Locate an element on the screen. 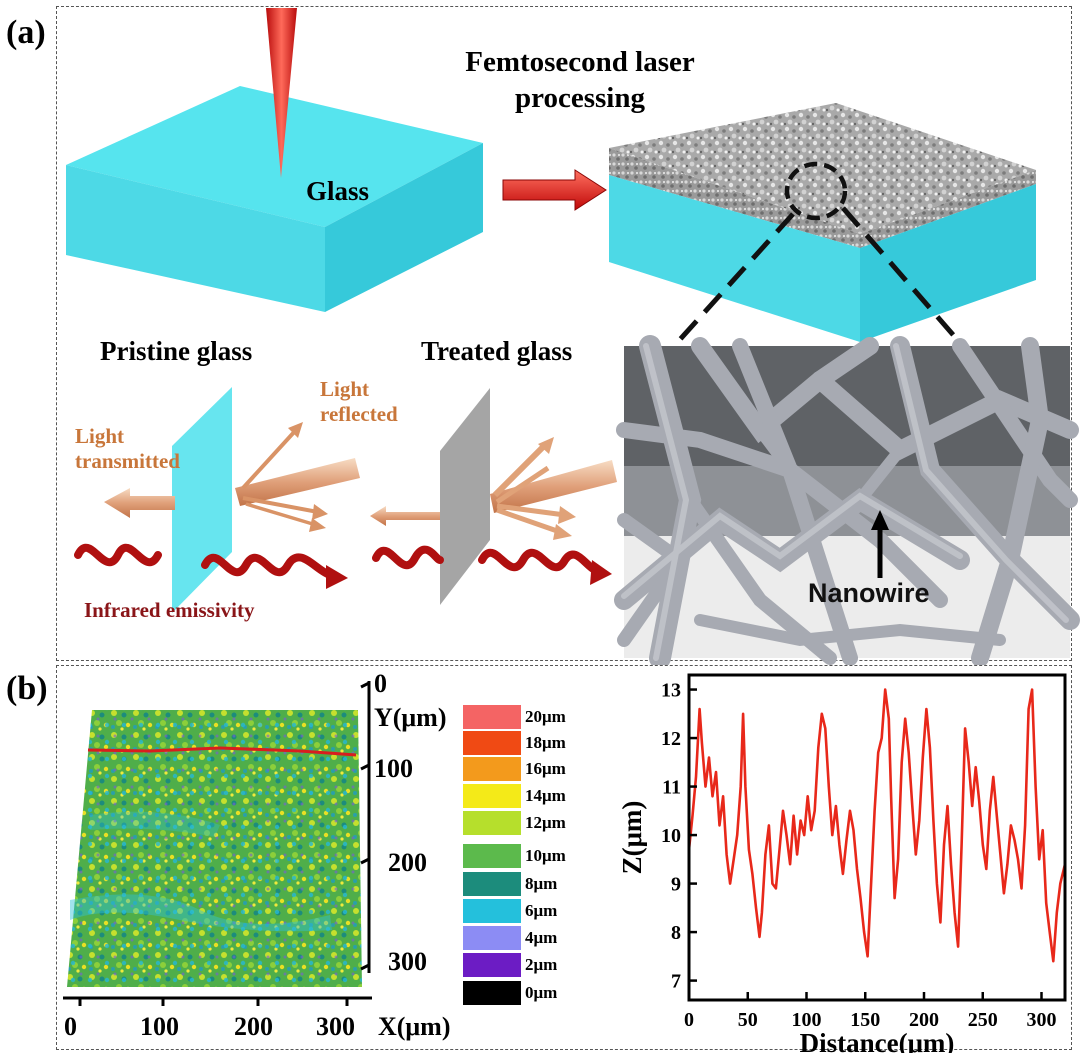 The image size is (1080, 1055). treated-glass-title: Treated glass is located at coordinates (497, 351).